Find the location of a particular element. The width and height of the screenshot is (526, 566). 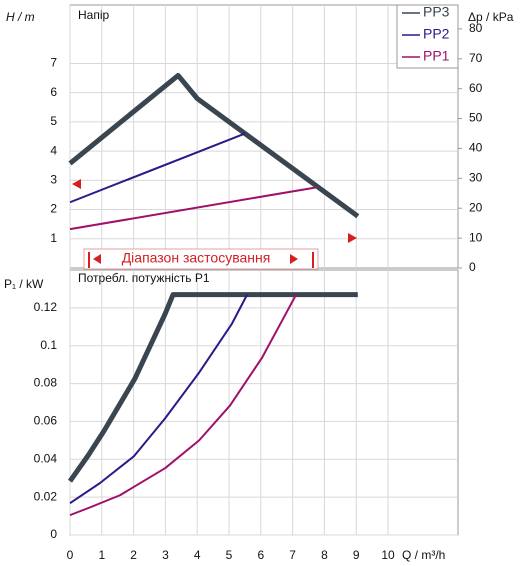

subtitle: Напір is located at coordinates (94, 15).